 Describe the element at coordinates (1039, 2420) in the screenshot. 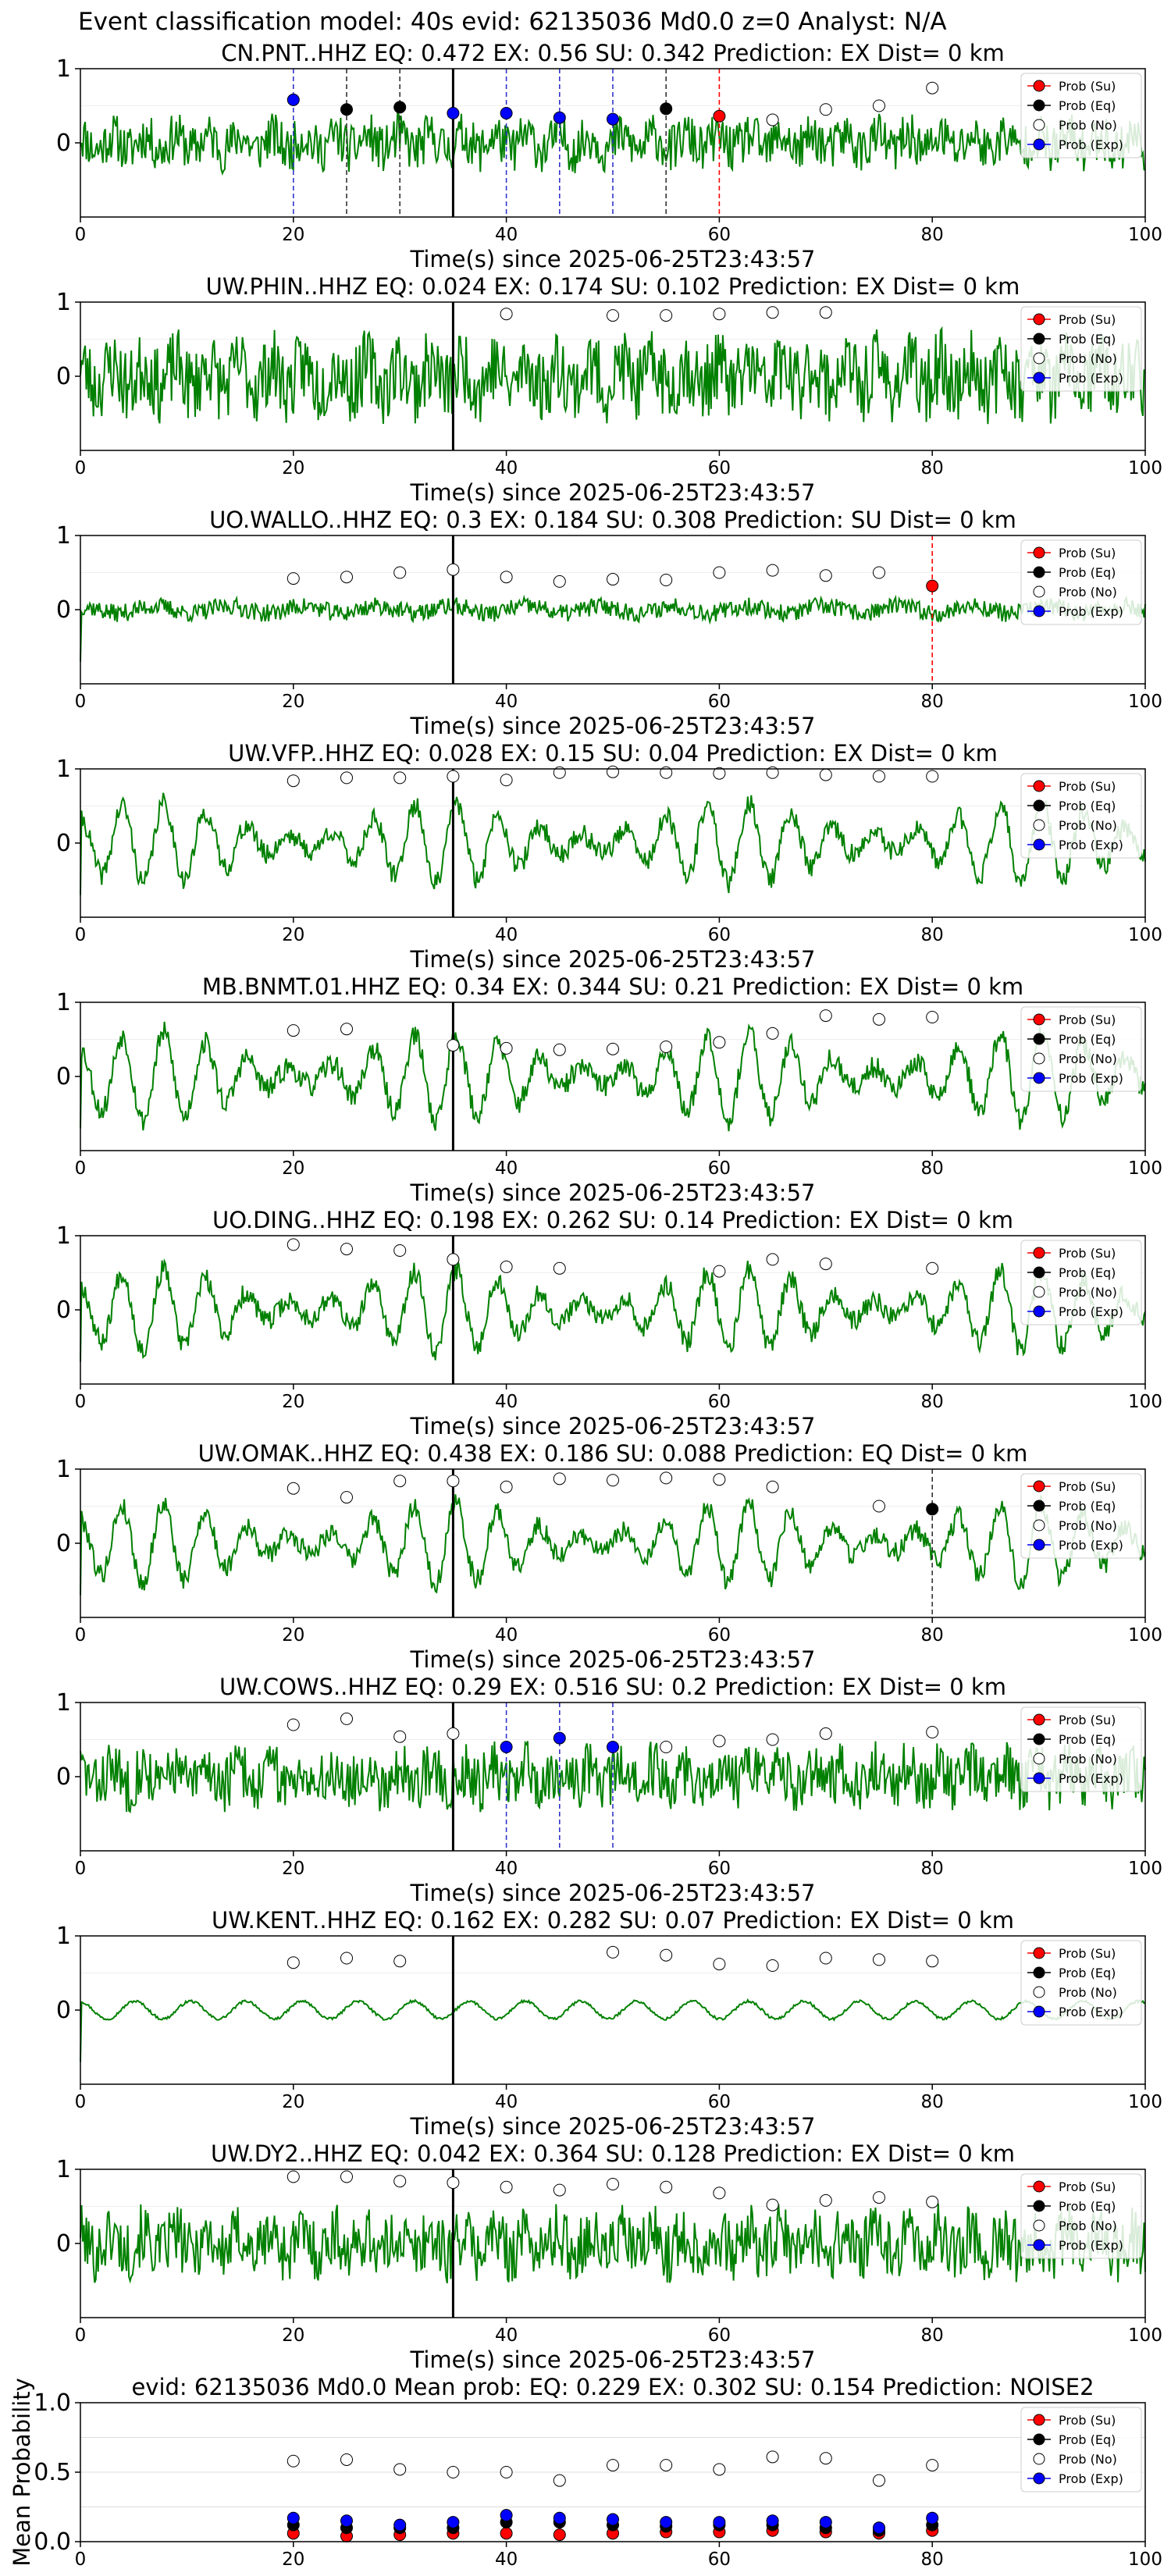

I see `legend-marker-su` at that location.